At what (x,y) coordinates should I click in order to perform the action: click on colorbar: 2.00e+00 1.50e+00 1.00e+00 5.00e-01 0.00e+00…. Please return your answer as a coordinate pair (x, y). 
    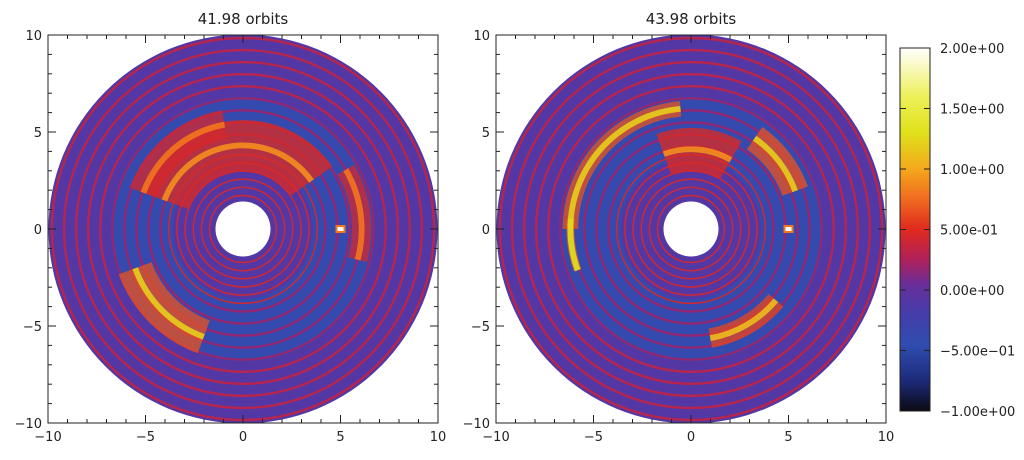
    Looking at the image, I should click on (957, 231).